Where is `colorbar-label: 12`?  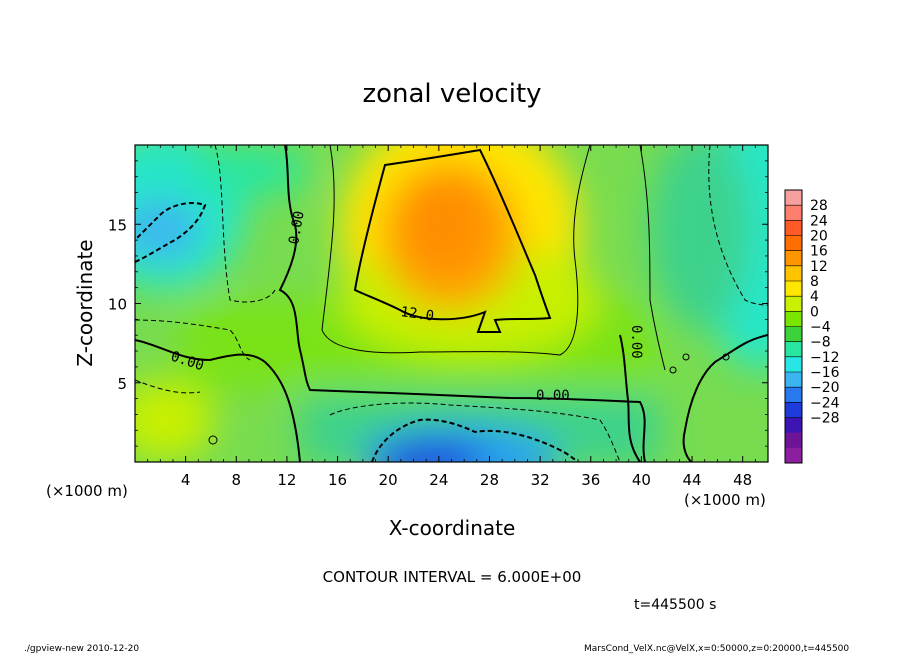 colorbar-label: 12 is located at coordinates (819, 267).